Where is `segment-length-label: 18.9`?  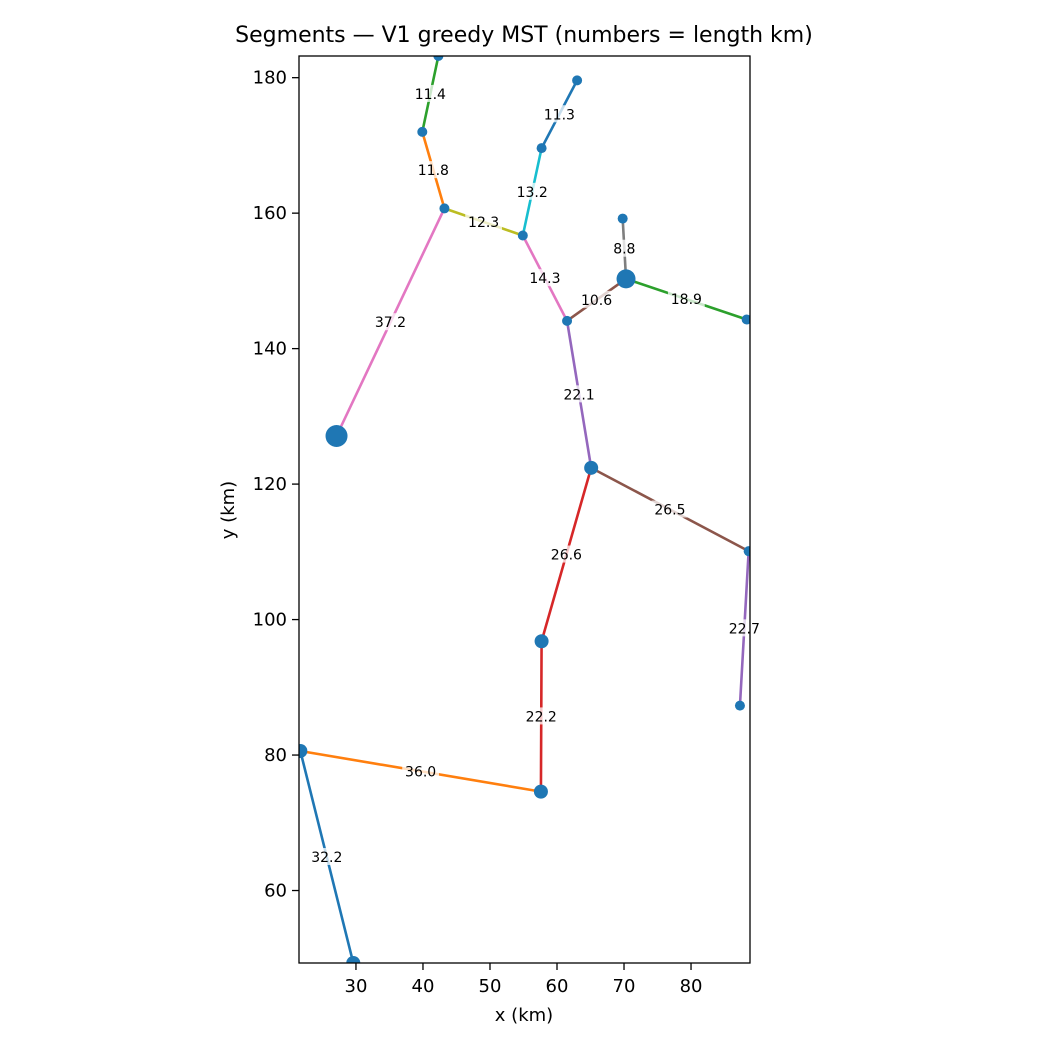
segment-length-label: 18.9 is located at coordinates (686, 300).